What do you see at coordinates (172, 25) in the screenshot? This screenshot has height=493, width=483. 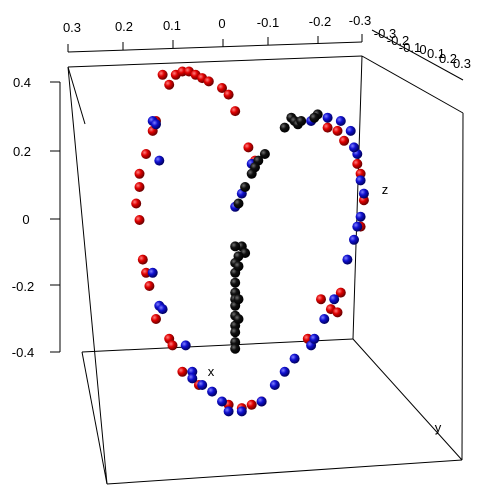 I see `x-tick-label: 0.1` at bounding box center [172, 25].